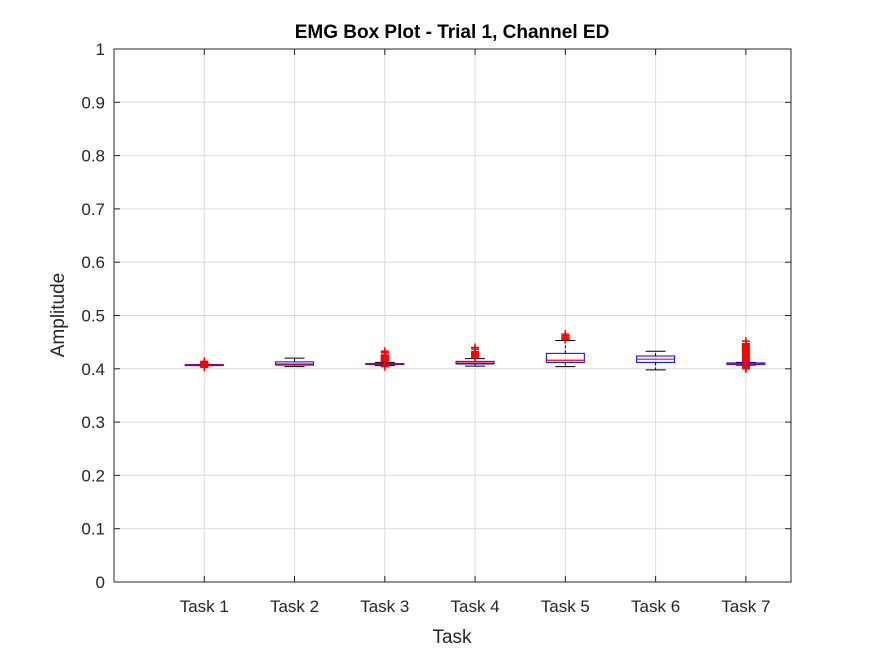  What do you see at coordinates (100, 49) in the screenshot?
I see `y-tick-label: 1` at bounding box center [100, 49].